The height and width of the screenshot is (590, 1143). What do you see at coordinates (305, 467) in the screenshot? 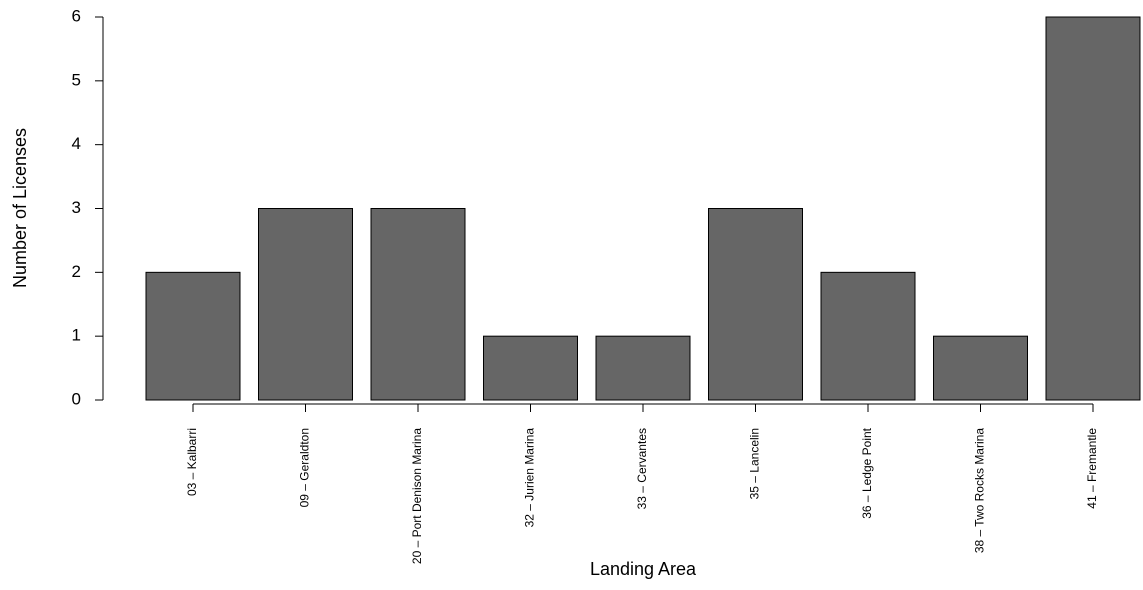
I see `x-tick-label: 09 – Geraldton` at bounding box center [305, 467].